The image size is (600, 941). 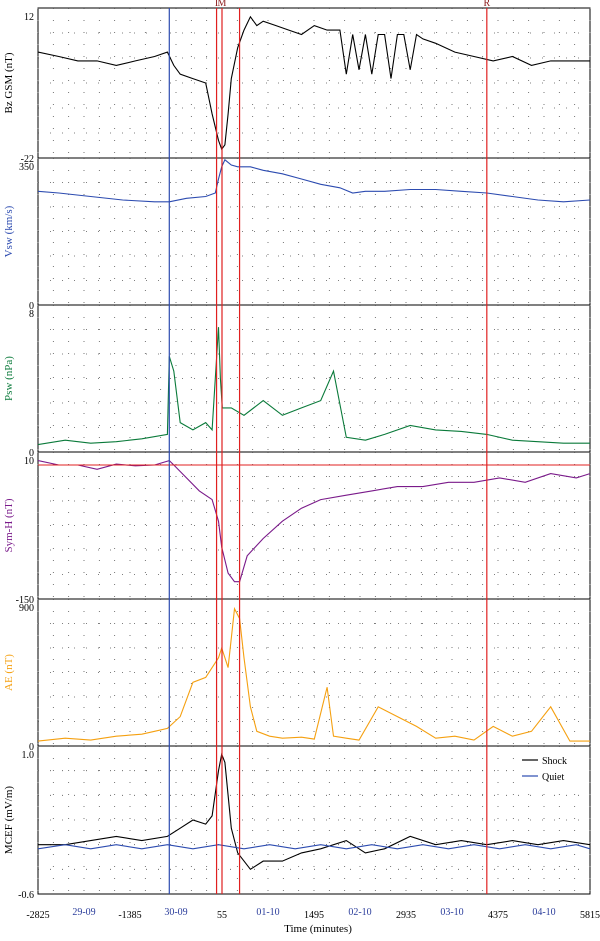 What do you see at coordinates (543, 912) in the screenshot?
I see `date-label: 04-10` at bounding box center [543, 912].